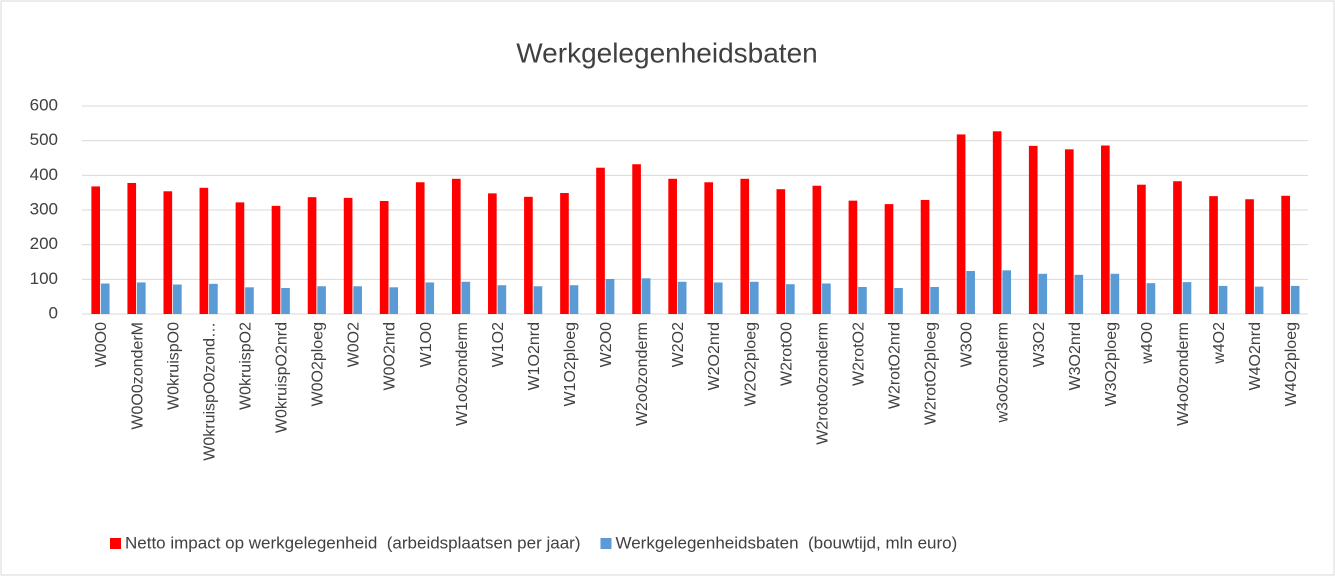  I want to click on y-tick-label: 0, so click(53, 312).